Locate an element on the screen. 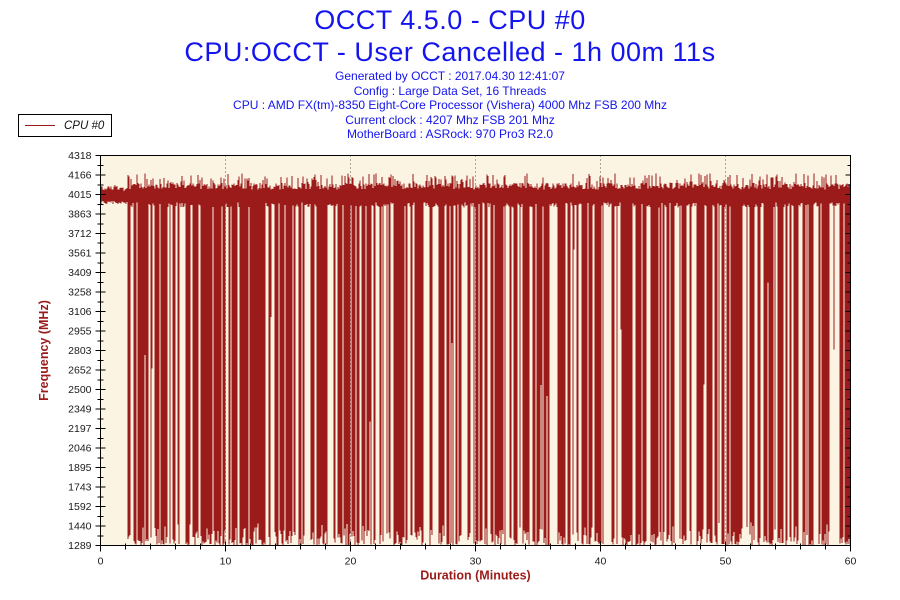  y-tick-label: 3561 is located at coordinates (80, 253).